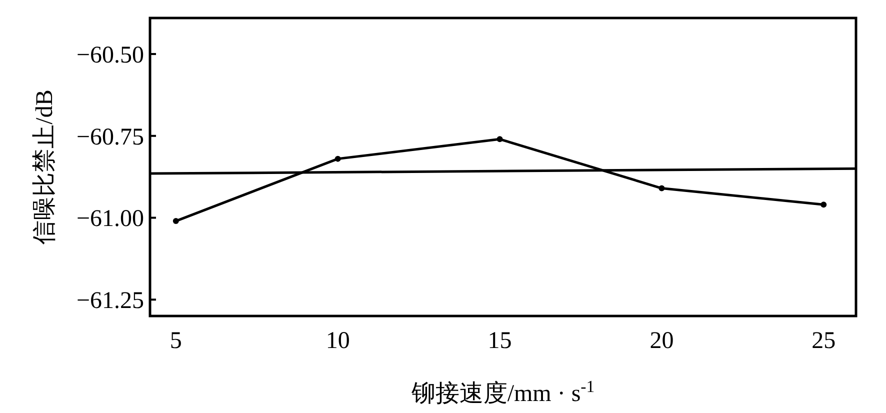 The height and width of the screenshot is (413, 886). I want to click on y-tick-label: −60.50, so click(110, 55).